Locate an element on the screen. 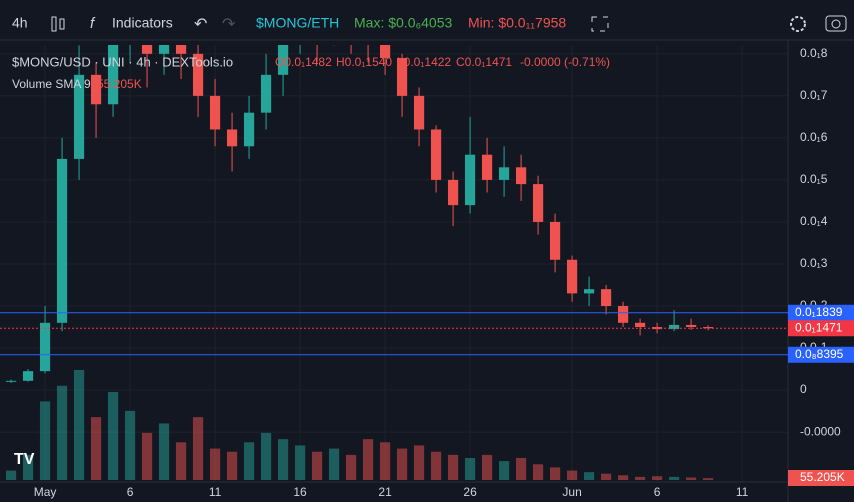 The width and height of the screenshot is (854, 502). legend-close: C0.0₁1471 is located at coordinates (484, 62).